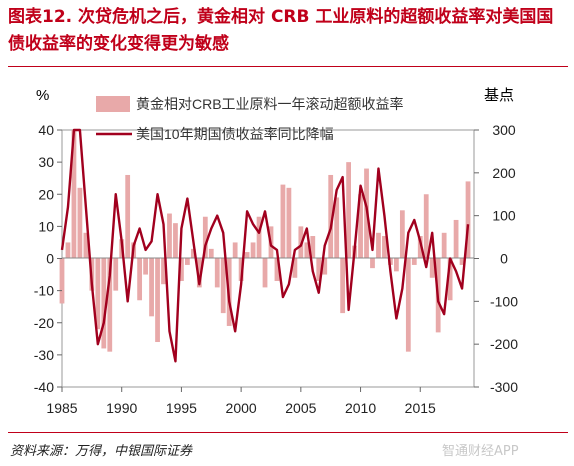  I want to click on left-axis: 40 30 20 10 0 -10 -20 -30 -40, so click(48, 258).